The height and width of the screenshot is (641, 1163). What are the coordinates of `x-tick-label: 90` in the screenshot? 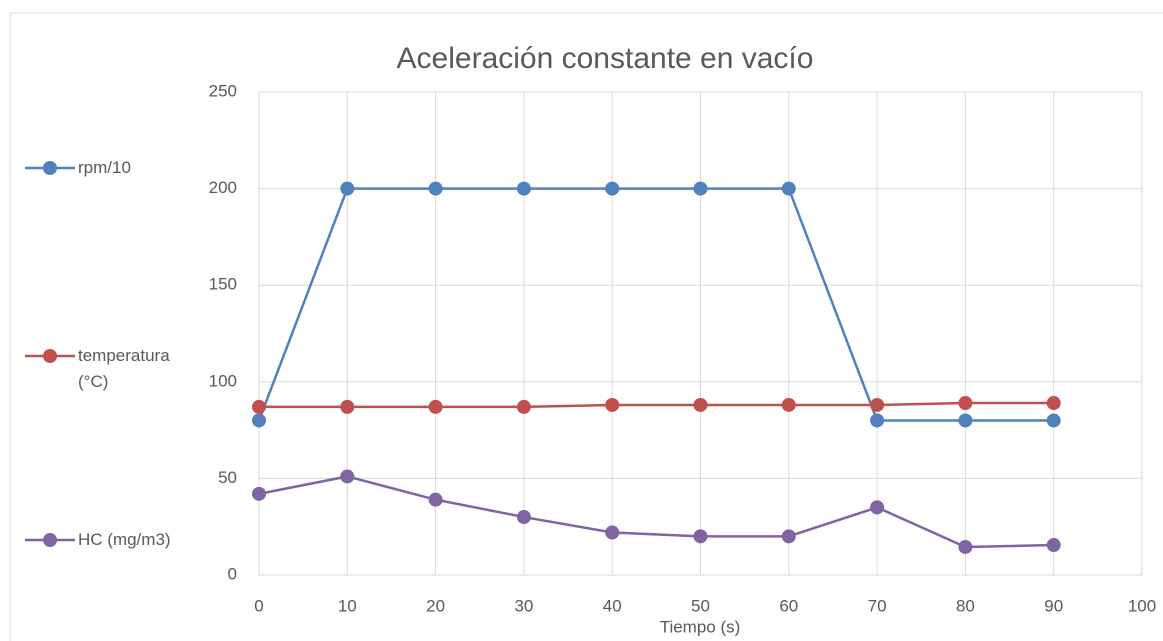 It's located at (1053, 605).